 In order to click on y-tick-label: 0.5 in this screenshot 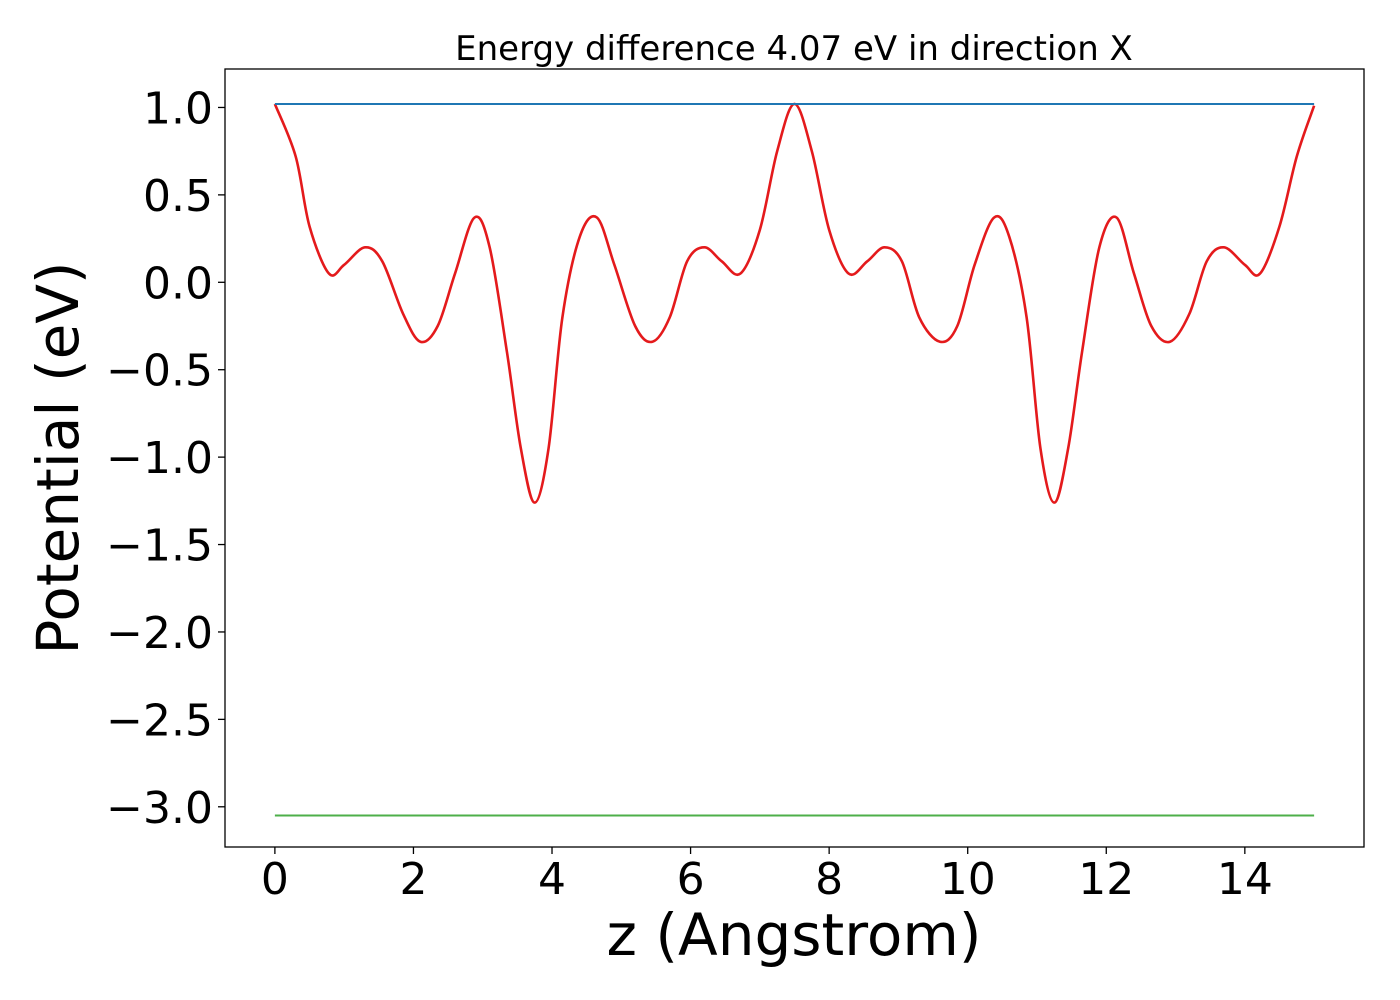, I will do `click(178, 196)`.